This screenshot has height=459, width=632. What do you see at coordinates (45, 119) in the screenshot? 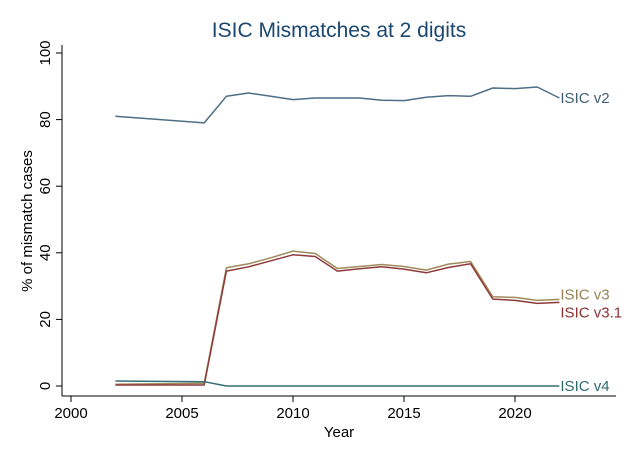
I see `y-tick-label: 80` at bounding box center [45, 119].